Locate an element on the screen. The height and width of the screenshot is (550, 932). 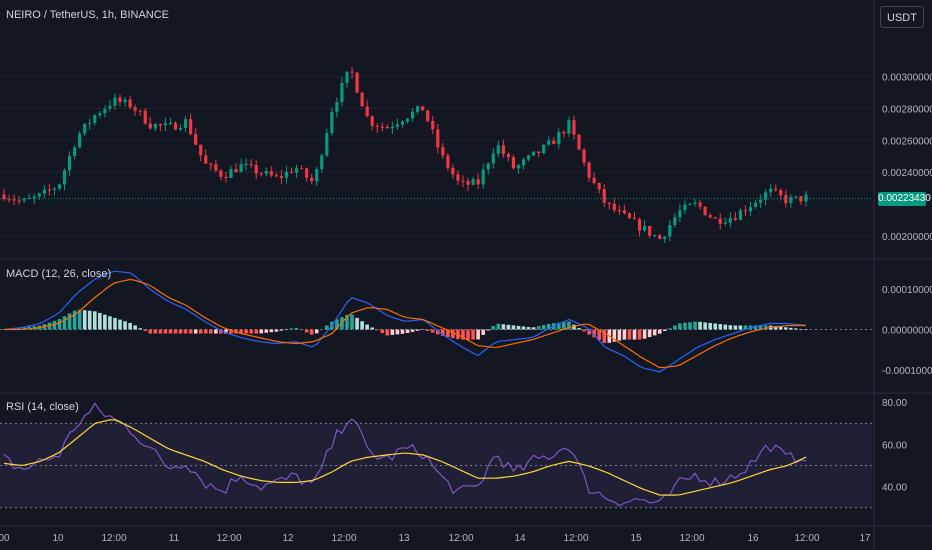
time-tick-label: 11 is located at coordinates (174, 538).